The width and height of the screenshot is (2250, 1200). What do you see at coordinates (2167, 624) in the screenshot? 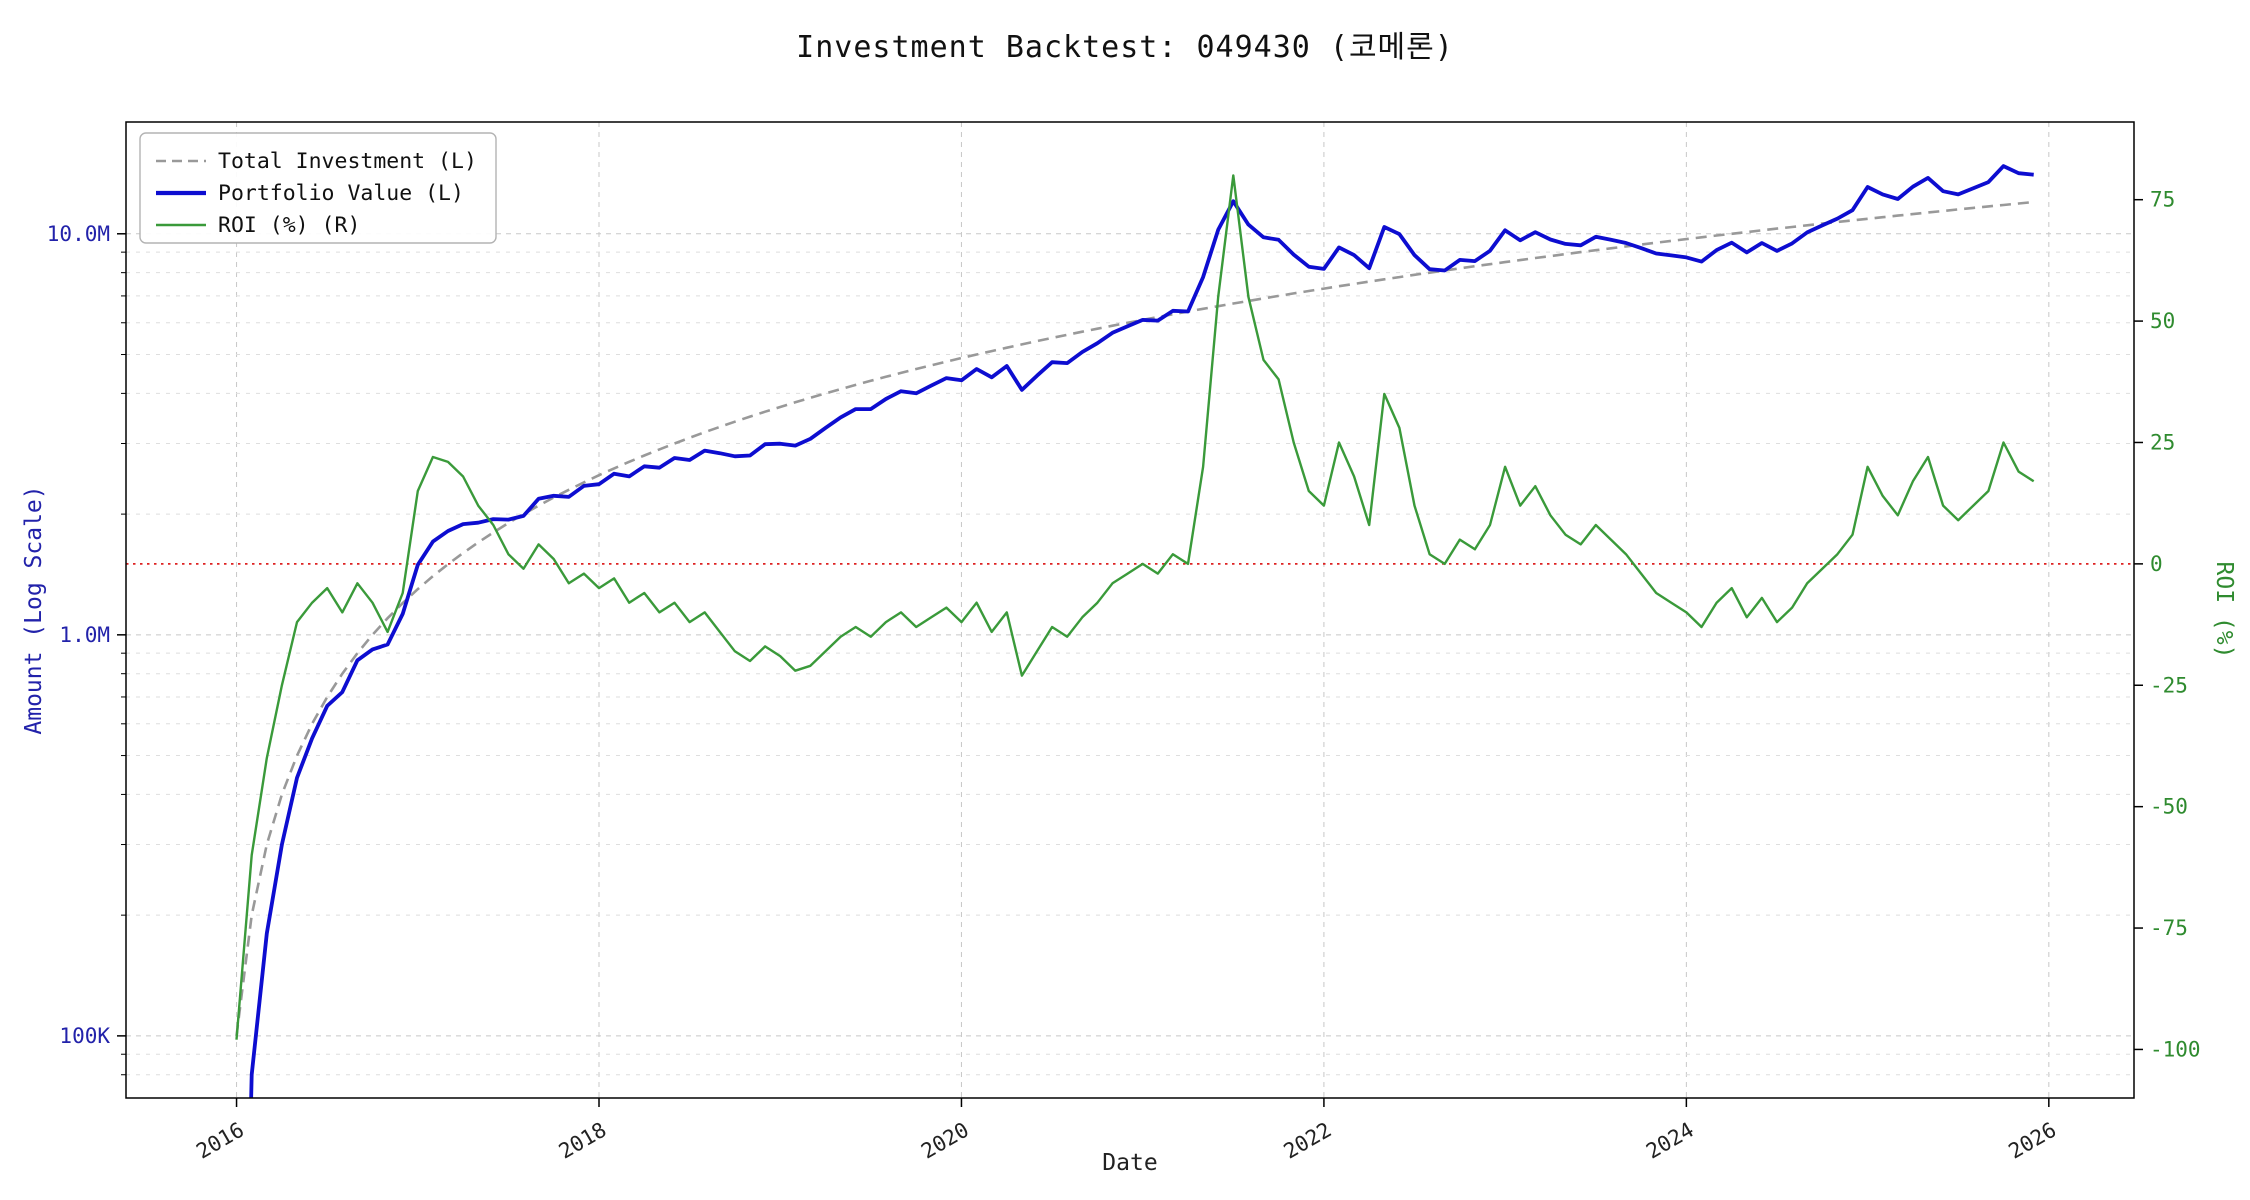
I see `right-axis-ticks: -100 -75 -50 -25 0 25 50 75` at bounding box center [2167, 624].